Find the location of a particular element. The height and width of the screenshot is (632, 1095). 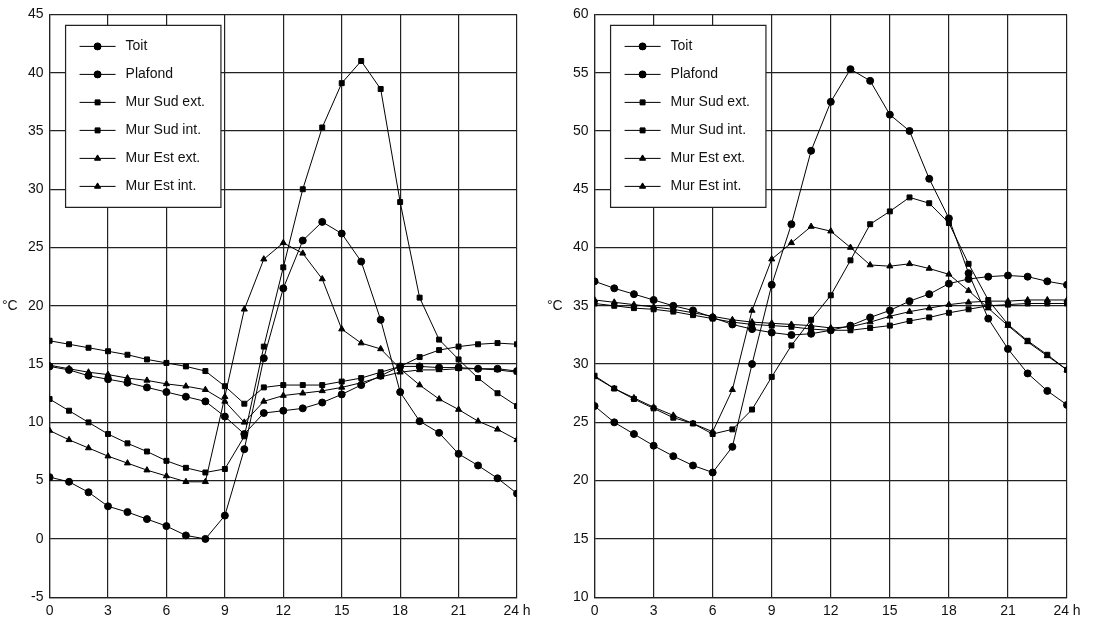

y-tick-label: 5 is located at coordinates (39, 479).